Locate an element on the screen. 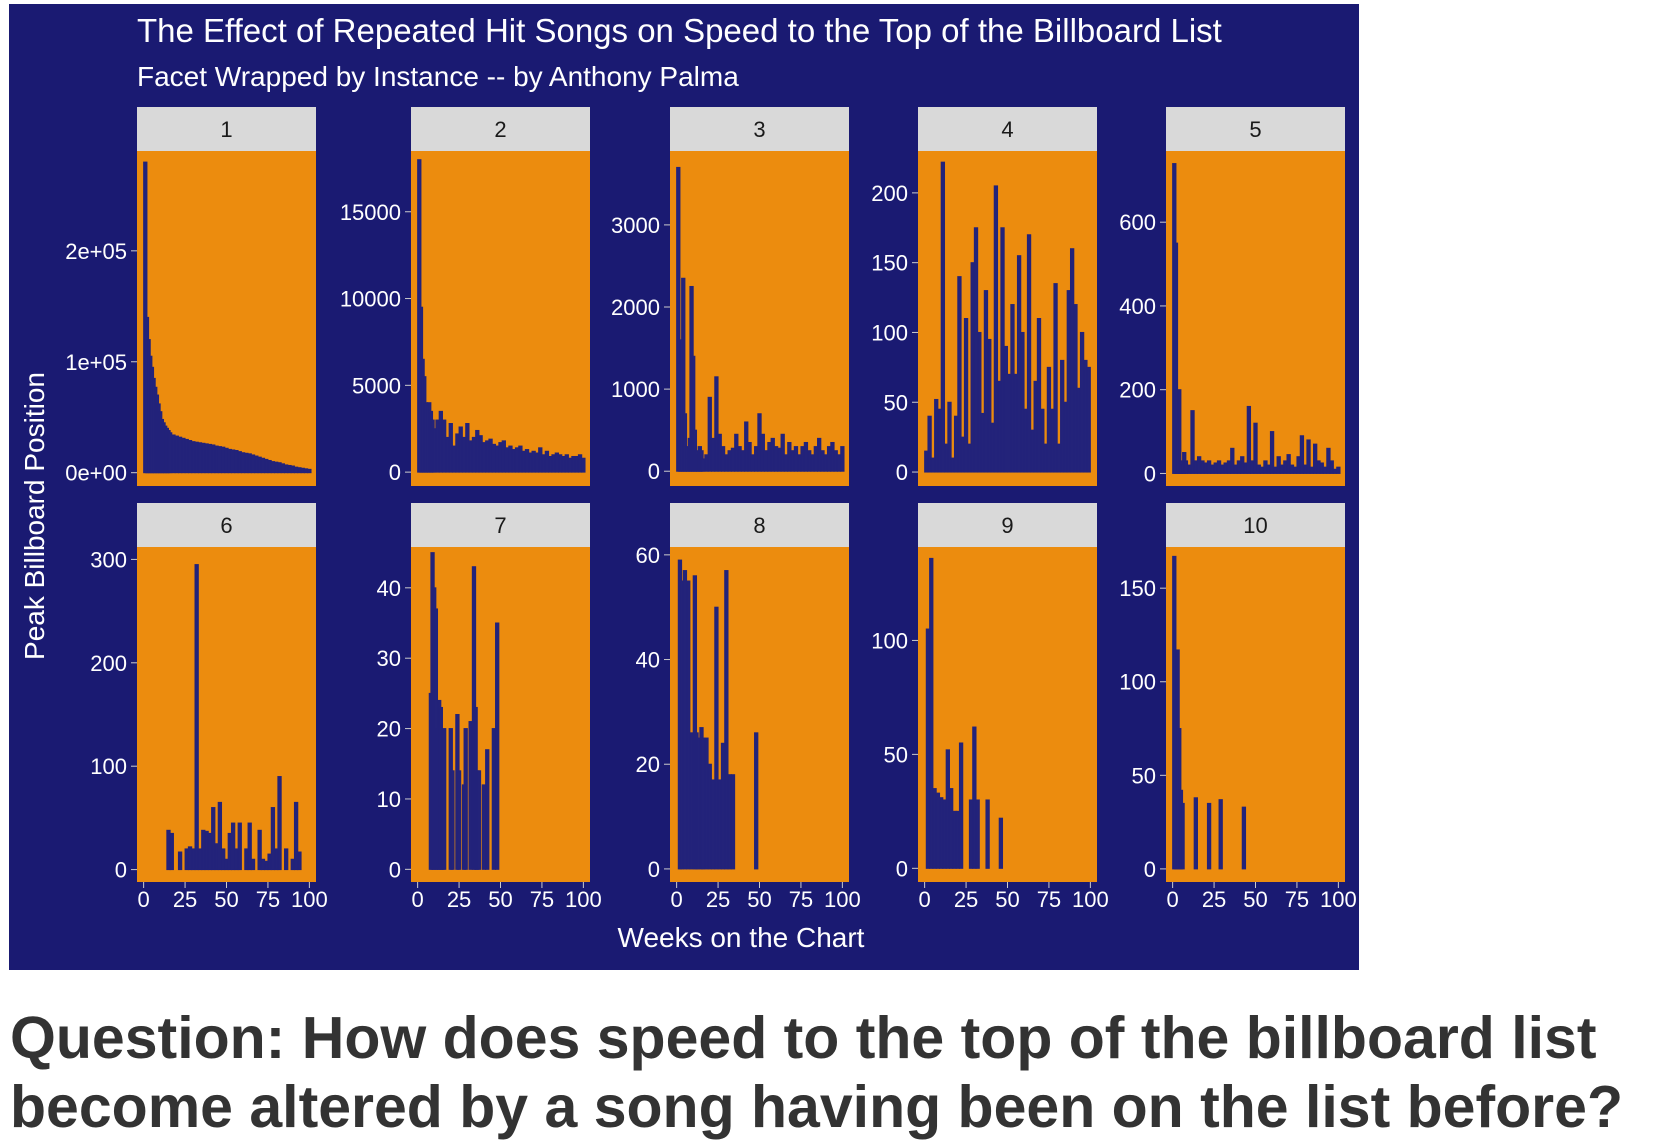 This screenshot has height=1148, width=1664. facet-strip-label: 9 is located at coordinates (1007, 525).